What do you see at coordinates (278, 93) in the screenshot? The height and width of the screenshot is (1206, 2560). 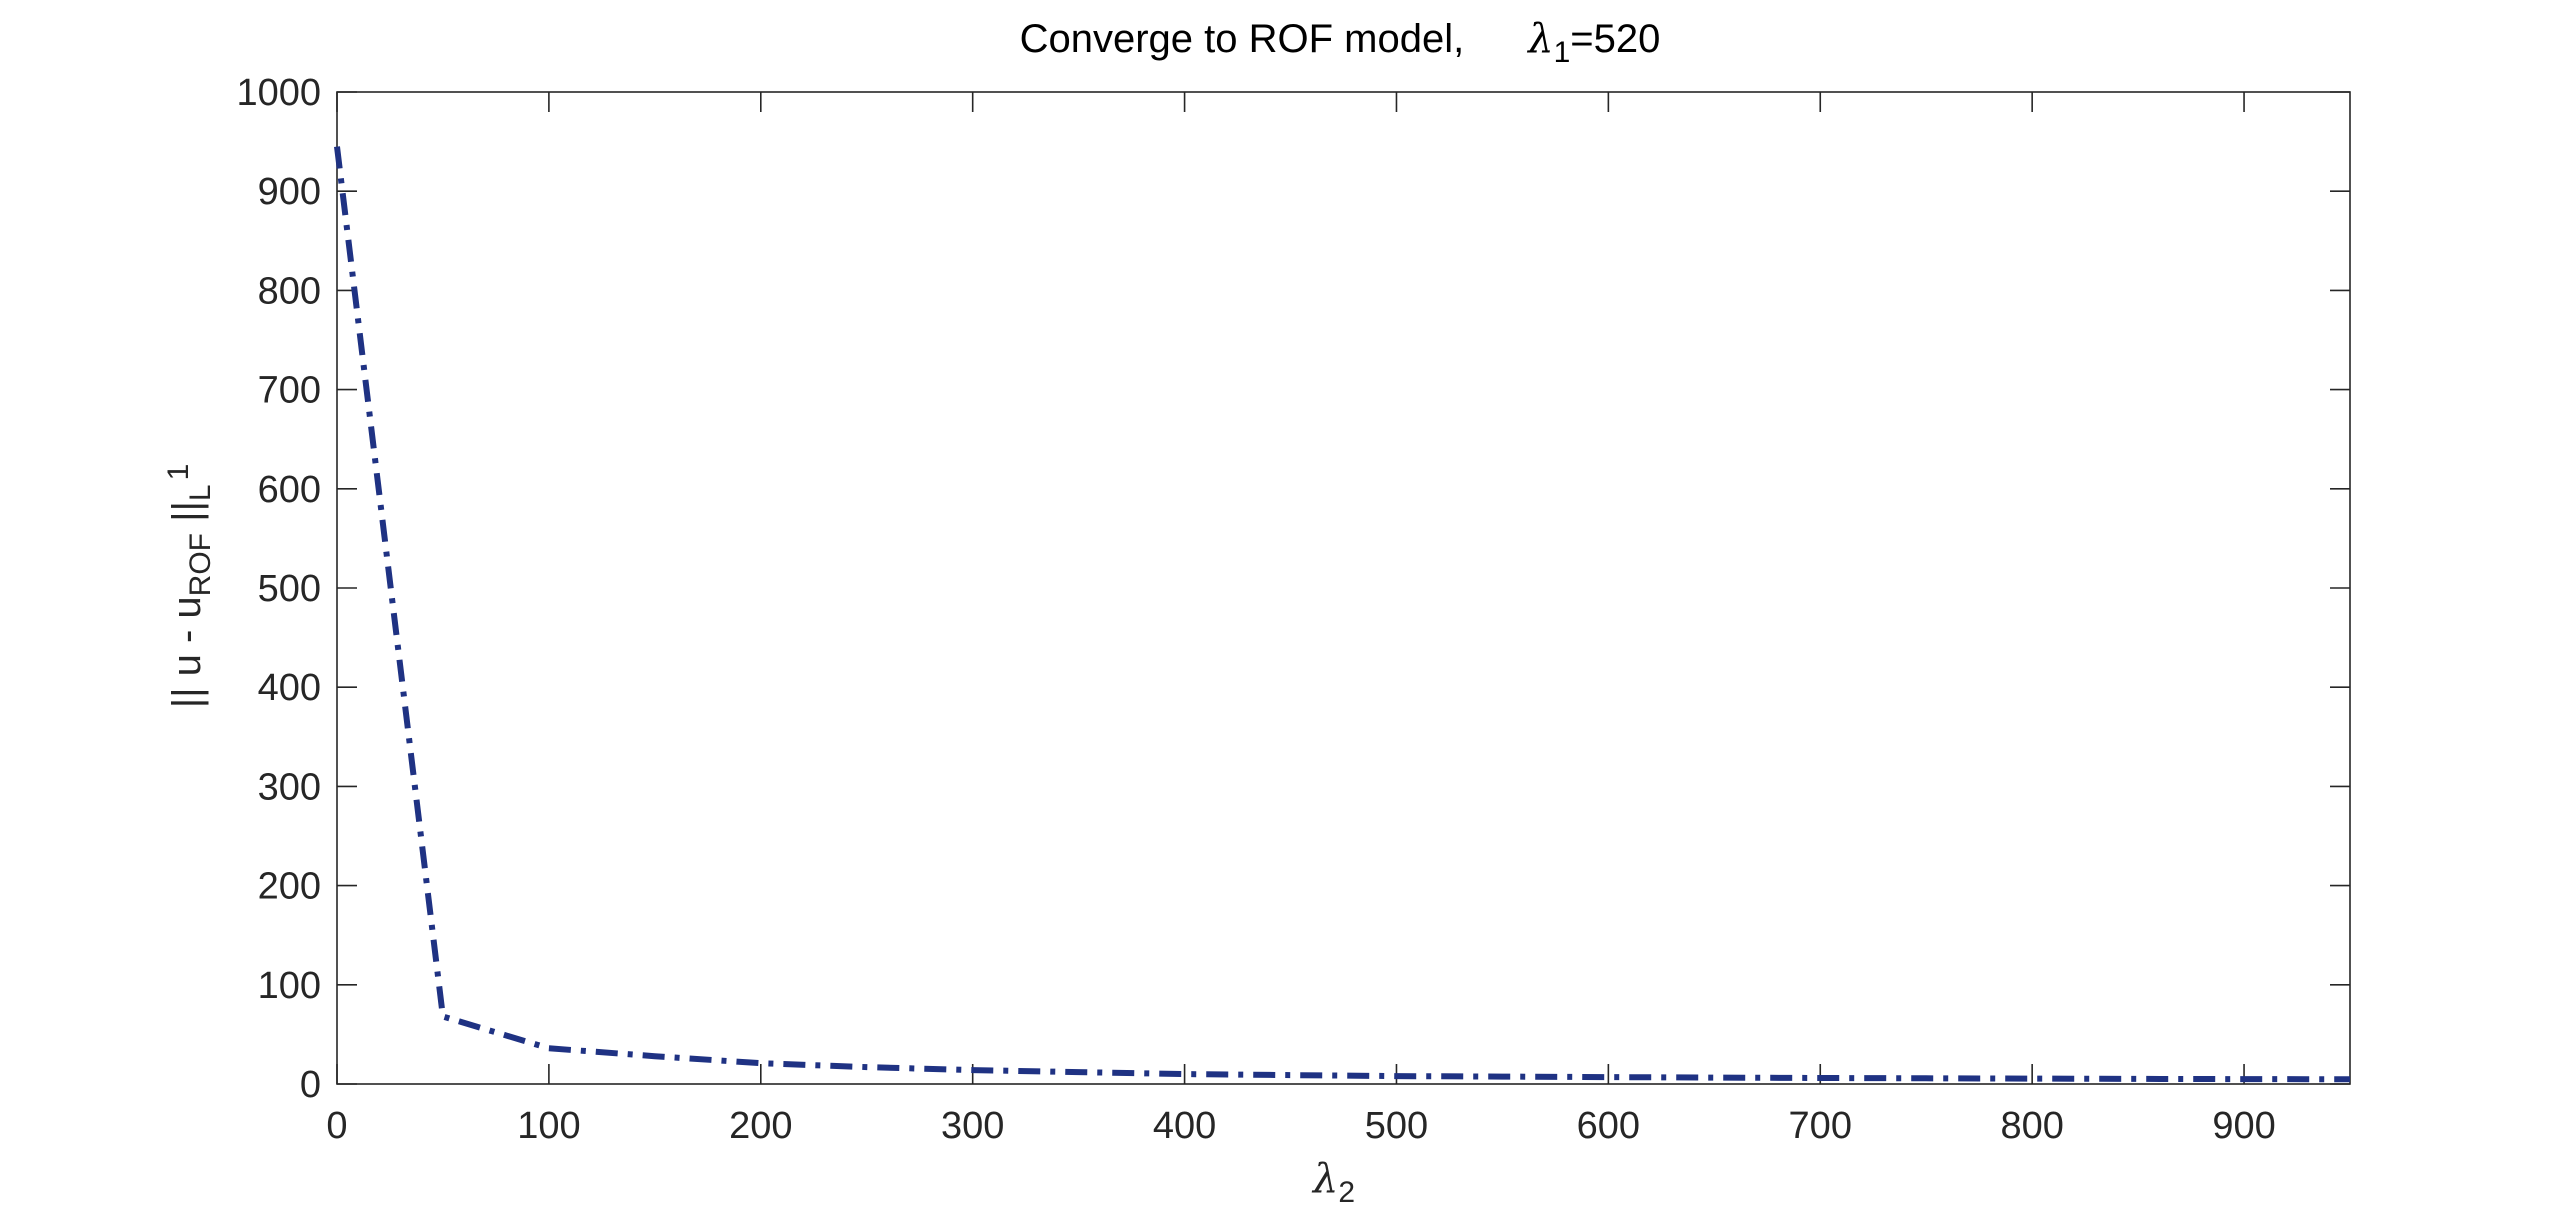 I see `y-tick-label-10: 1000` at bounding box center [278, 93].